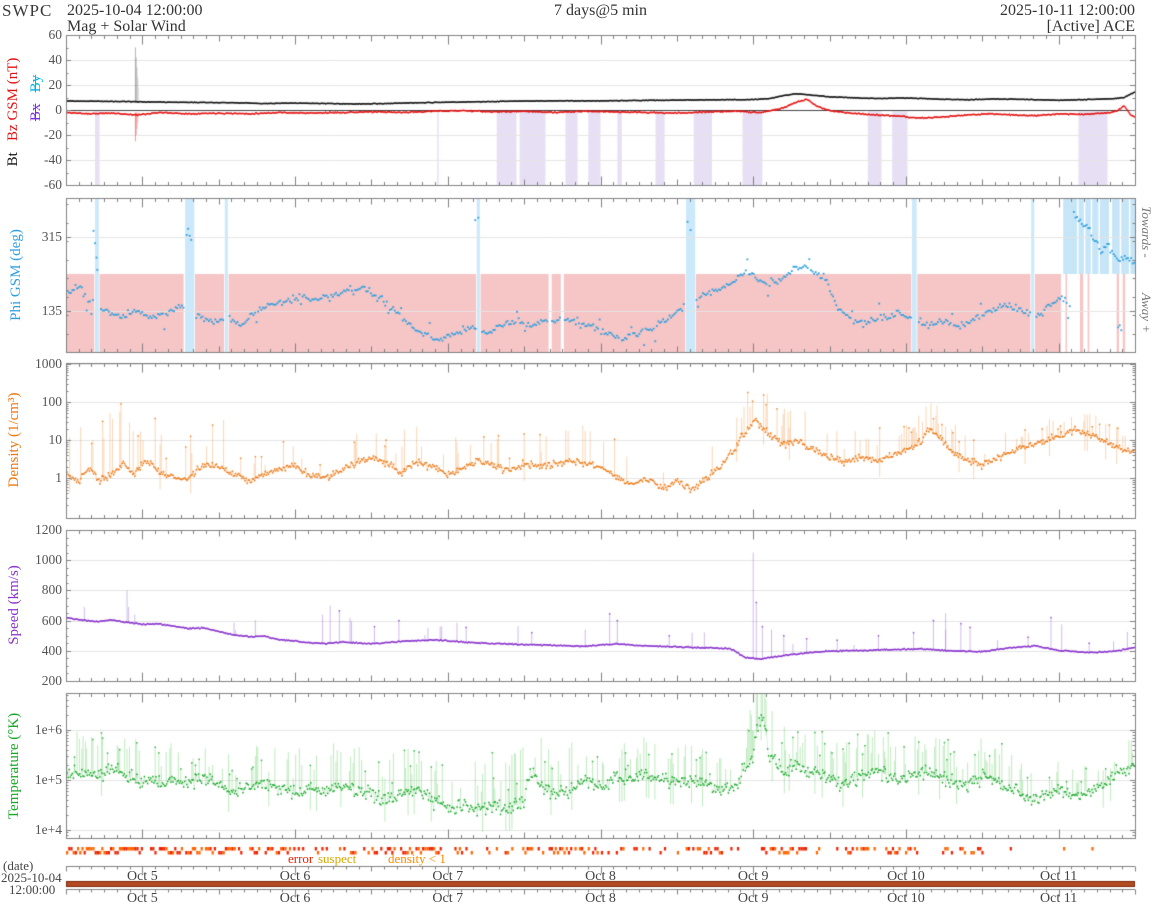 The width and height of the screenshot is (1158, 905). Describe the element at coordinates (51, 650) in the screenshot. I see `y-tick-label: 400` at that location.